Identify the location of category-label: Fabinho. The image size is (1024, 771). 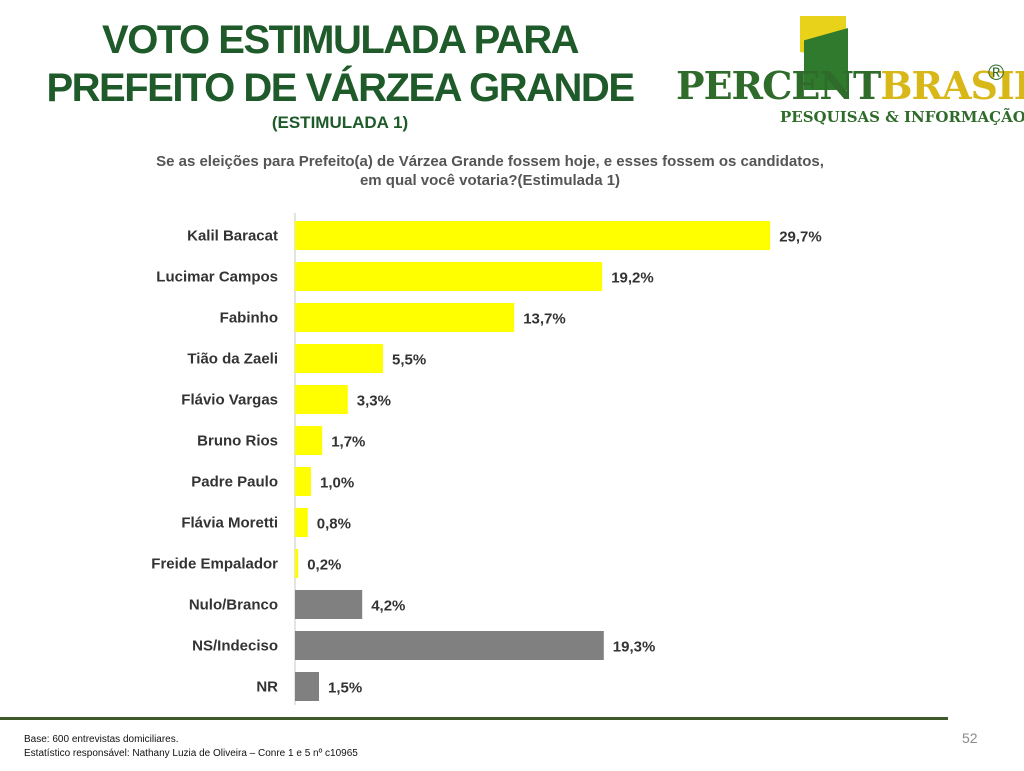
(249, 318).